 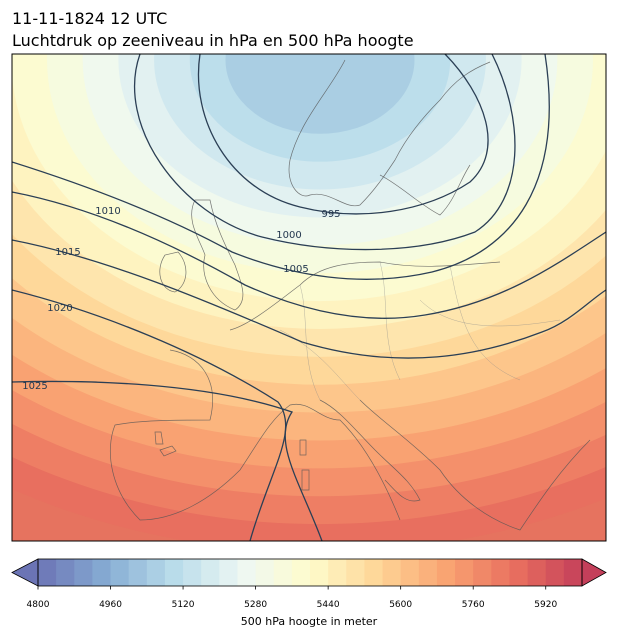 What do you see at coordinates (475, 465) in the screenshot?
I see `balkans` at bounding box center [475, 465].